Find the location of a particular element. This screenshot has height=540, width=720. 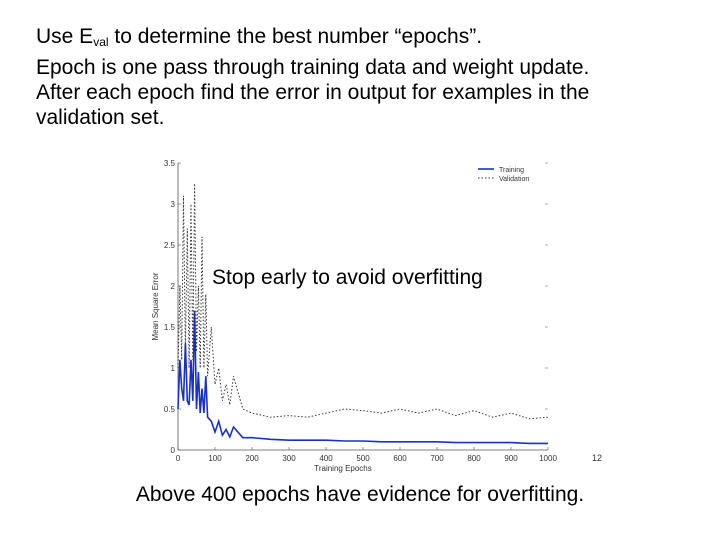

x-tick-label: 0 is located at coordinates (178, 458).